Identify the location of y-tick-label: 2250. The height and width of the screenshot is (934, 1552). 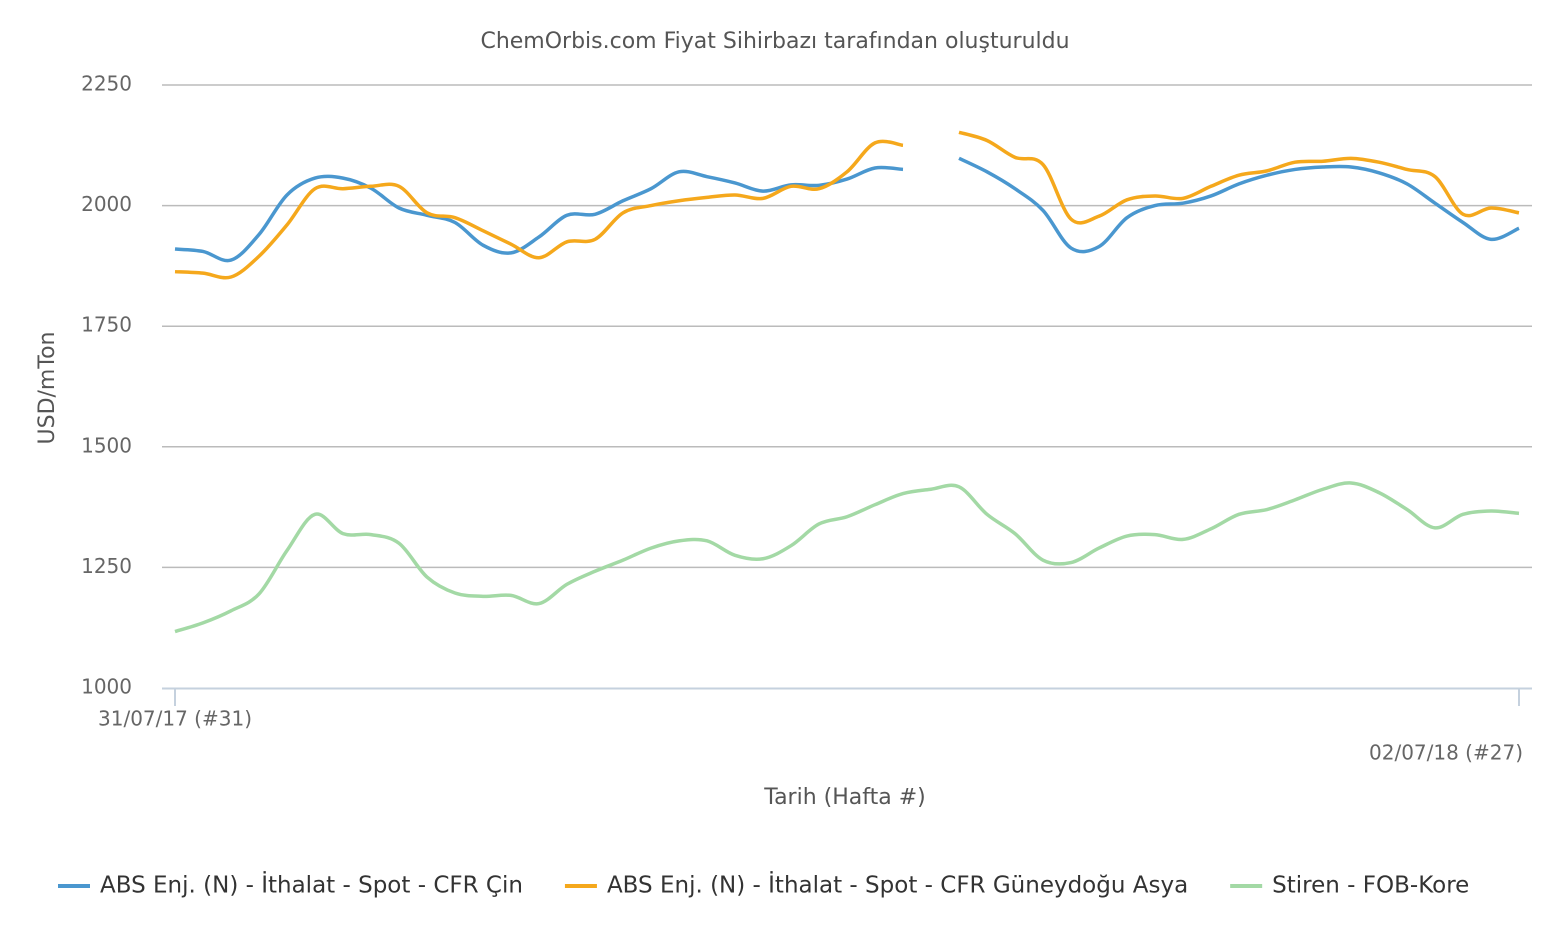
(106, 84).